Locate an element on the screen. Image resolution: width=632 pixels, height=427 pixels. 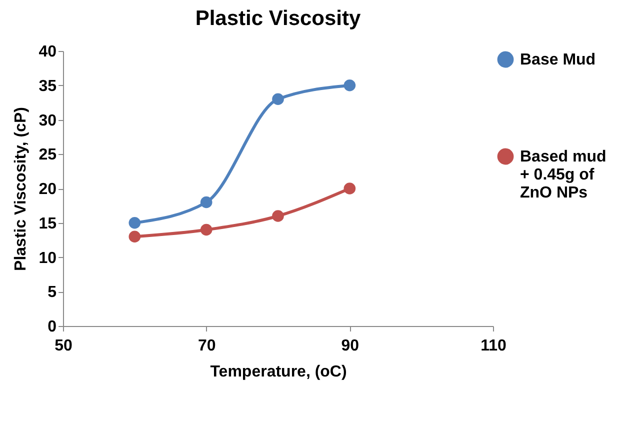
y-tick-label: 40 is located at coordinates (47, 52).